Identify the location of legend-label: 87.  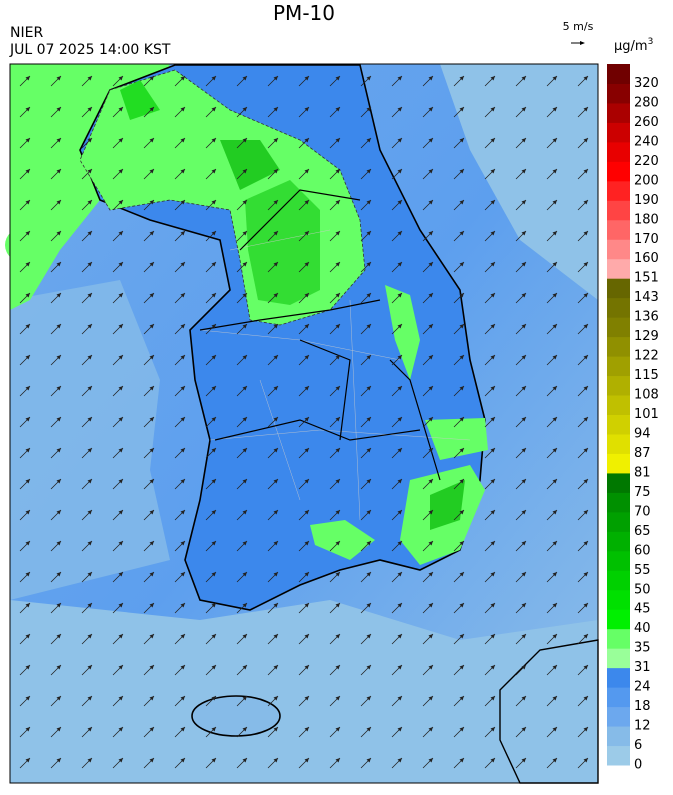
(642, 453).